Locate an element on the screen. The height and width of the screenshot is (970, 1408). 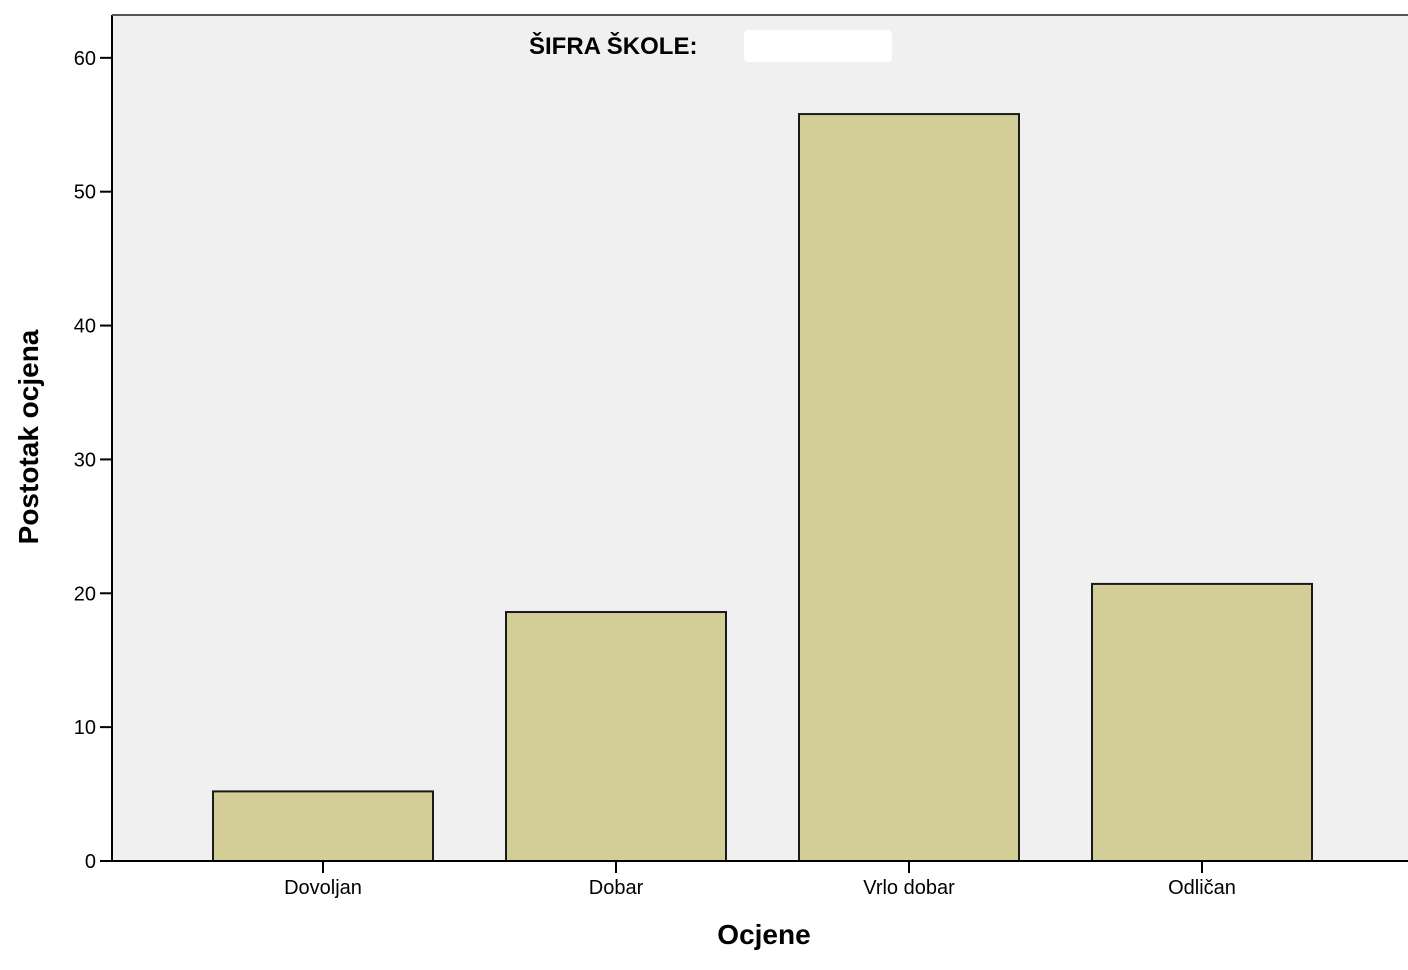
bar-odlican is located at coordinates (1202, 722).